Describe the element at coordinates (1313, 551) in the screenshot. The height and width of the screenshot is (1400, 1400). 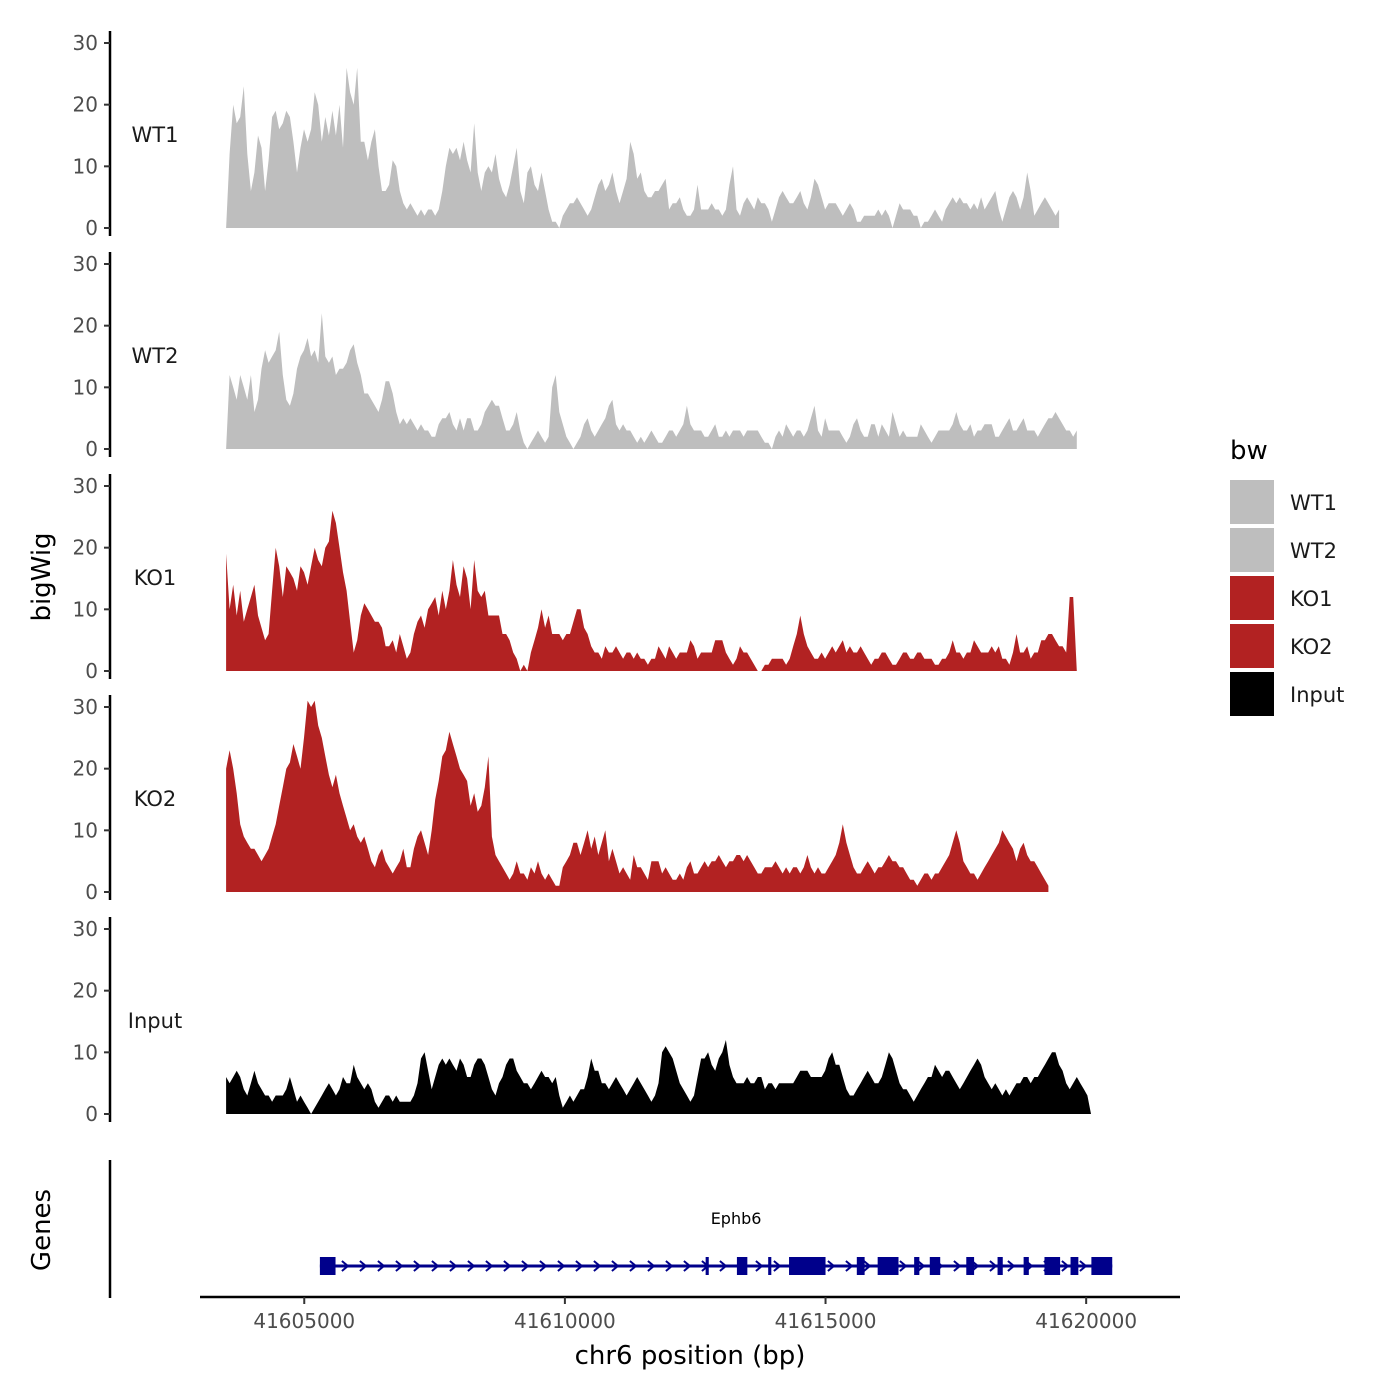
I see `legend-label: WT2` at that location.